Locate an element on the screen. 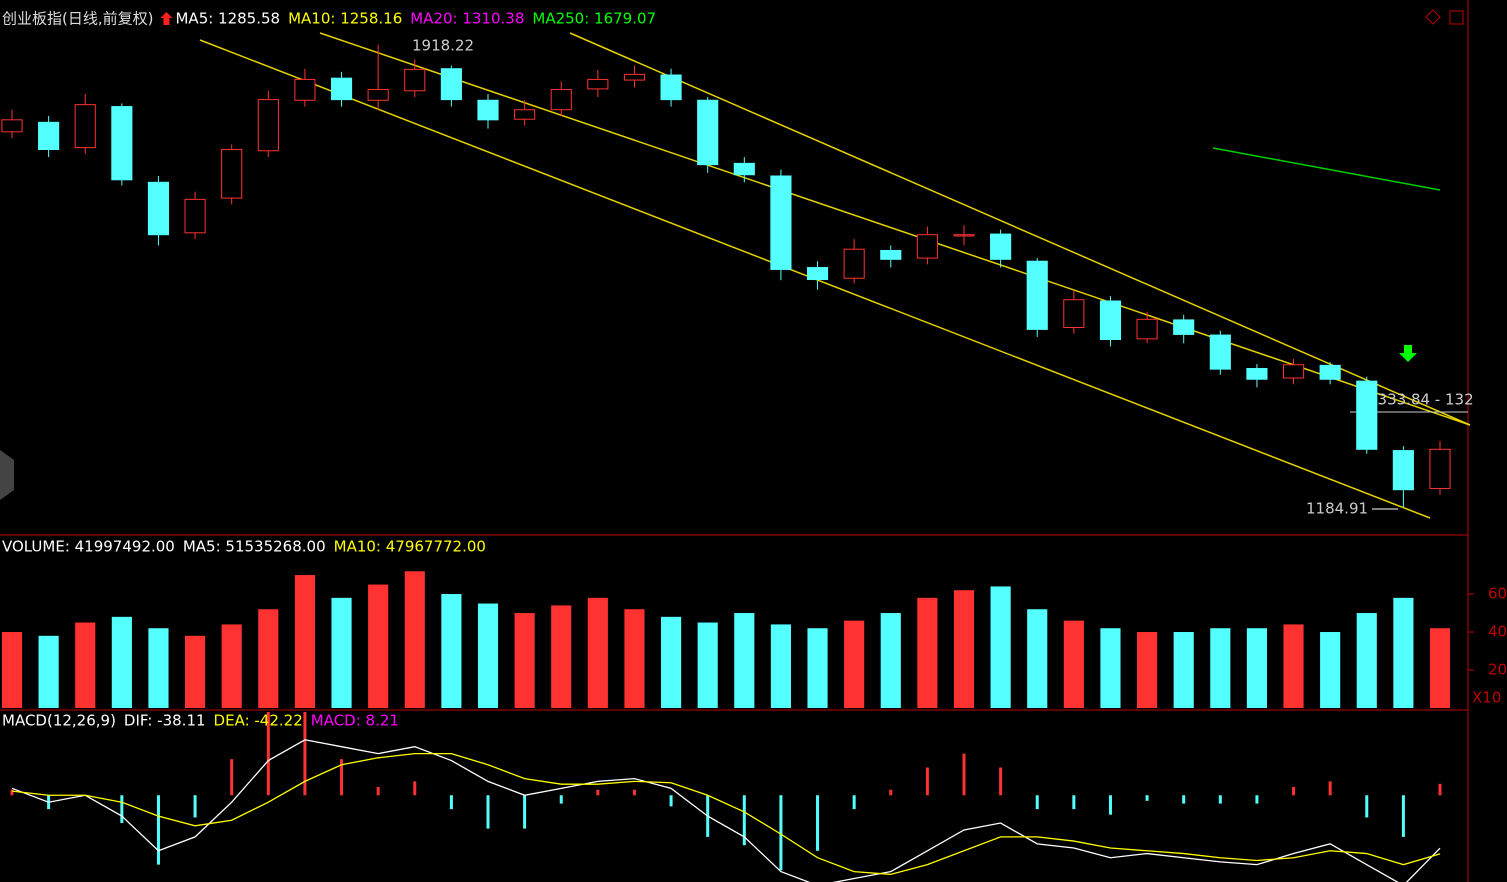 This screenshot has width=1507, height=882. legend-entry: DEA: -42.22 is located at coordinates (258, 721).